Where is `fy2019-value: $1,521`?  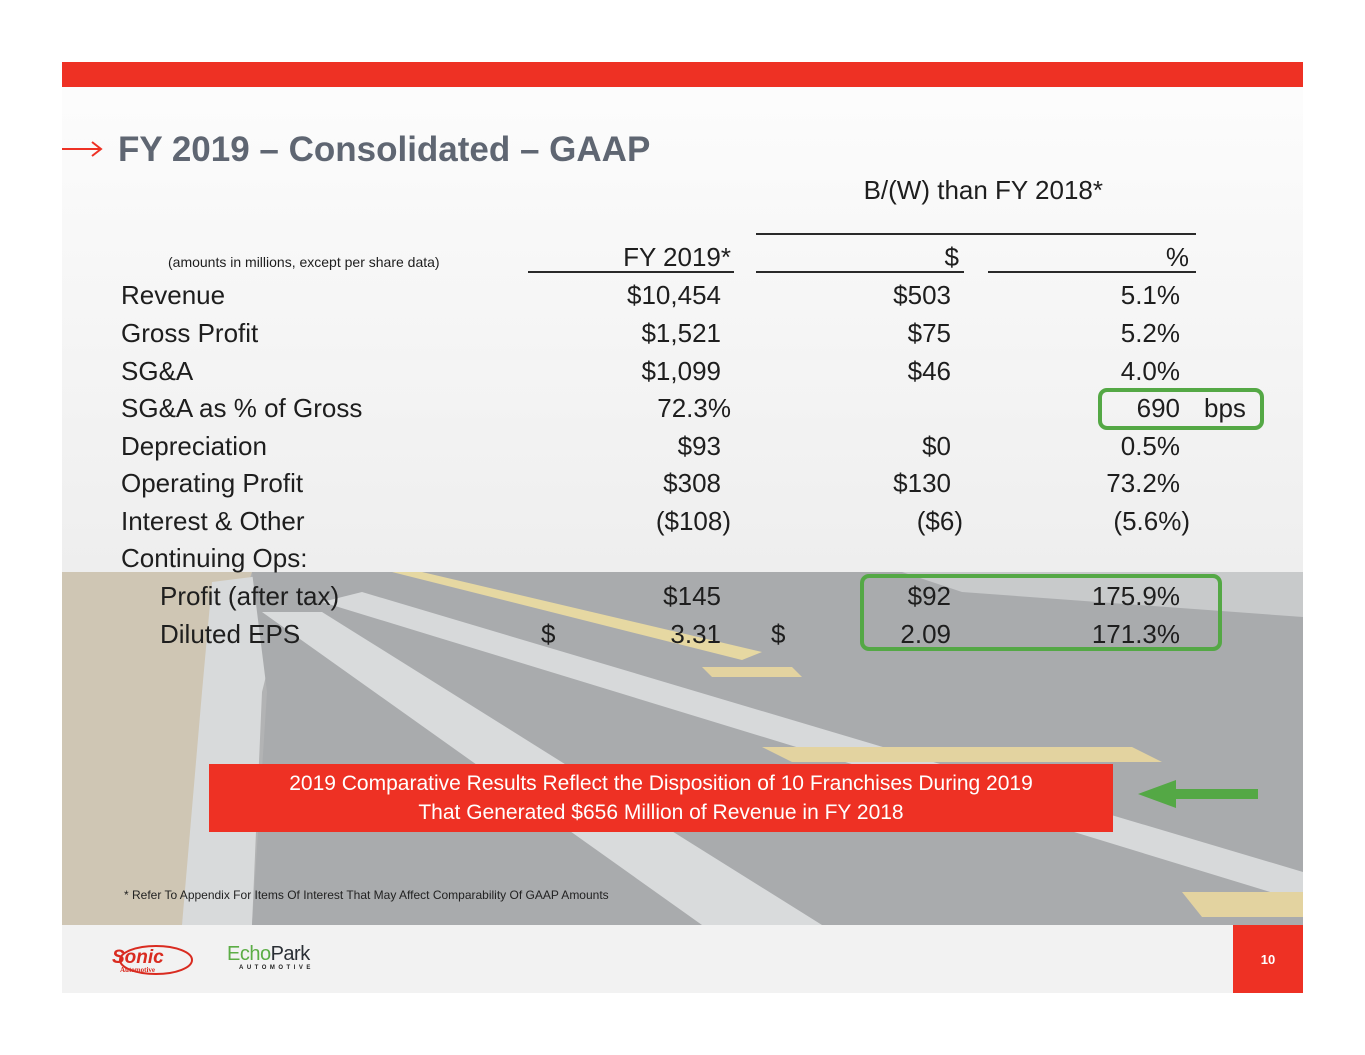
fy2019-value: $1,521 is located at coordinates (681, 333).